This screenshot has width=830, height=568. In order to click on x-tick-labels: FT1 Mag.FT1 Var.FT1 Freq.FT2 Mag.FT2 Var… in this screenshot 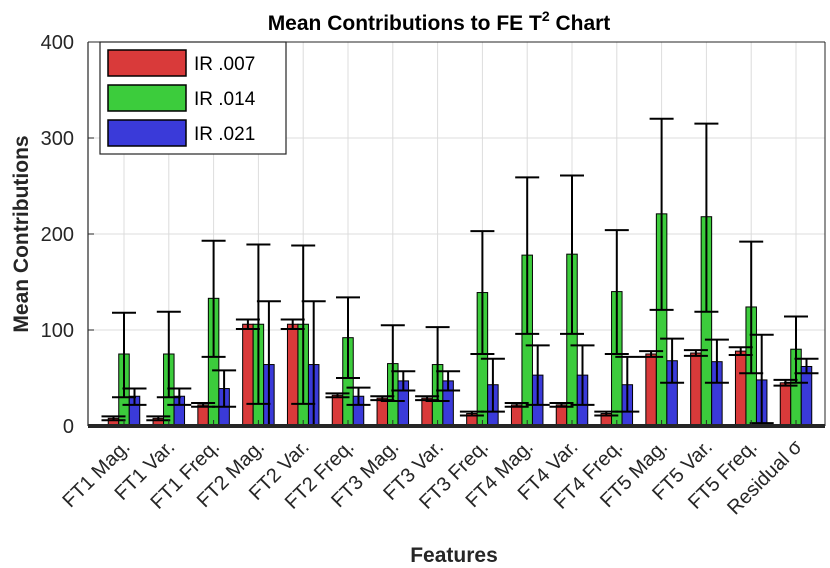, I will do `click(432, 478)`.